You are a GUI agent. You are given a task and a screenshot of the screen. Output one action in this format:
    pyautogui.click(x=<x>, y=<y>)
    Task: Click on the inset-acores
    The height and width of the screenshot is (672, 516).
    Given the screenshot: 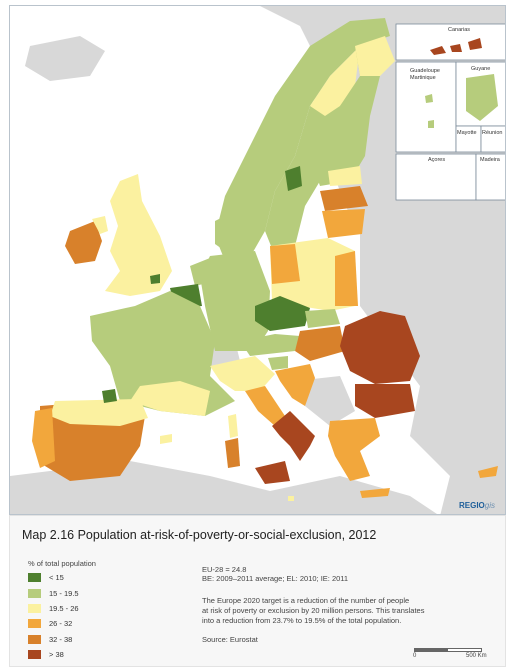 What is the action you would take?
    pyautogui.click(x=436, y=177)
    